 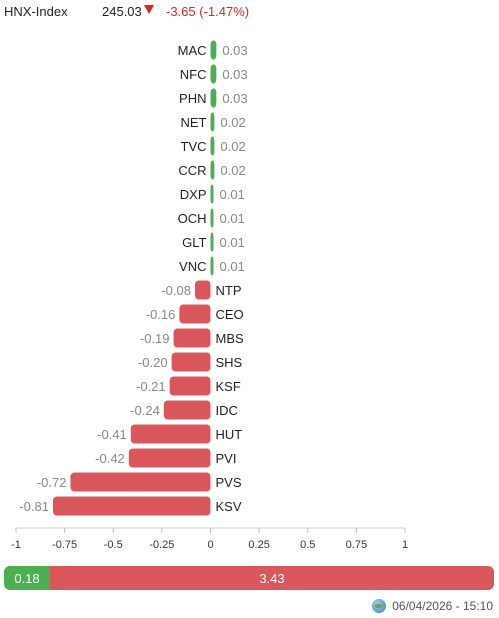 What do you see at coordinates (226, 458) in the screenshot?
I see `ticker-label: PVI` at bounding box center [226, 458].